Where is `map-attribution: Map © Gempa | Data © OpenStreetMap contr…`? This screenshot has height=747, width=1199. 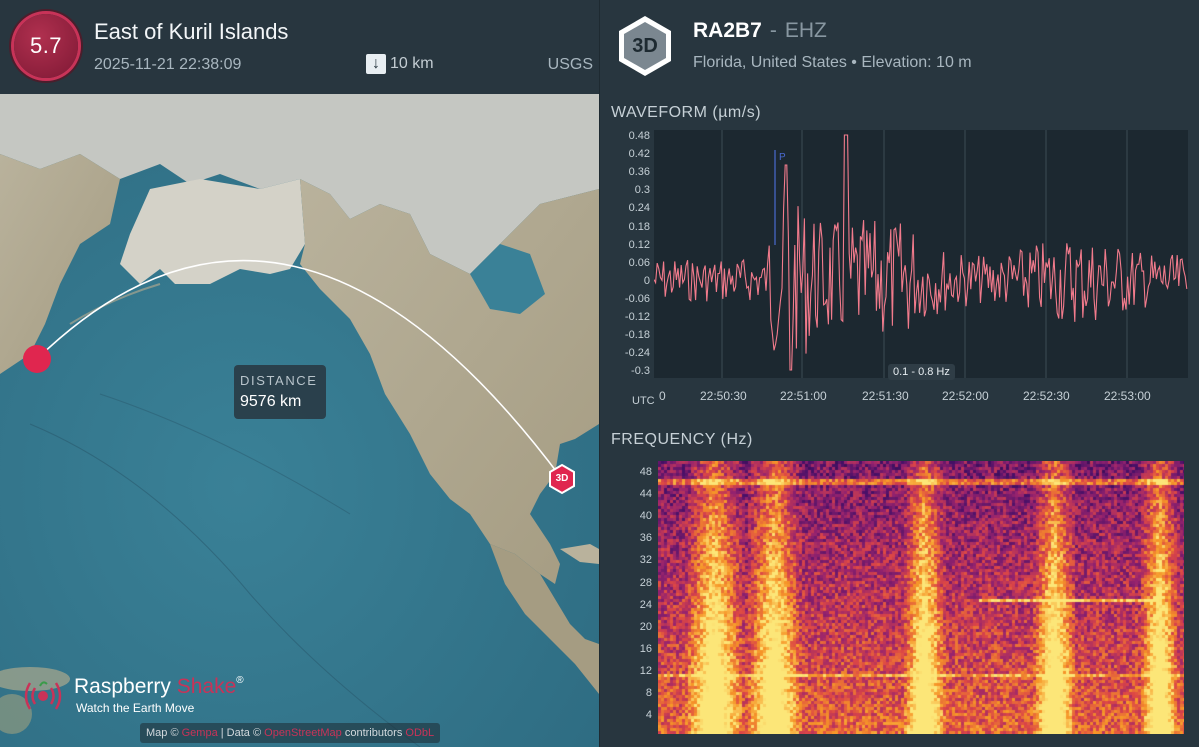
map-attribution: Map © Gempa | Data © OpenStreetMap contr… is located at coordinates (290, 733).